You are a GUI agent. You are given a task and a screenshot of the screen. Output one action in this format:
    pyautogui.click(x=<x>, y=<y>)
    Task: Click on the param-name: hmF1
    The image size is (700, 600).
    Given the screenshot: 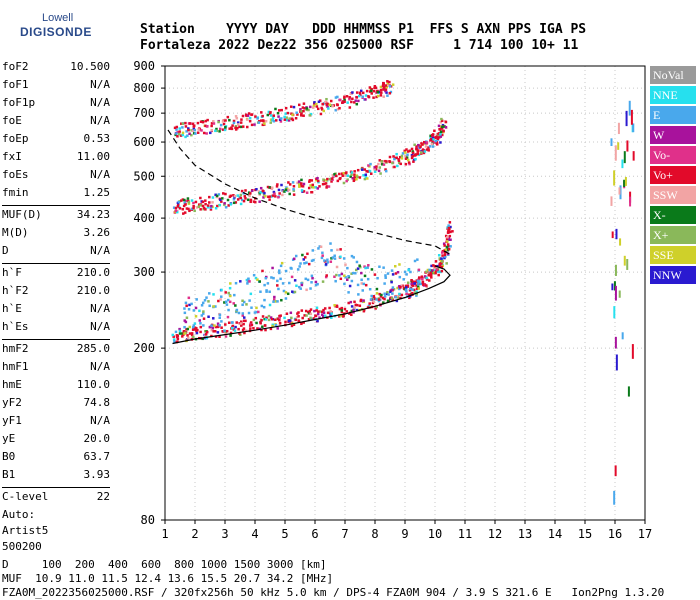 What is the action you would take?
    pyautogui.click(x=15, y=366)
    